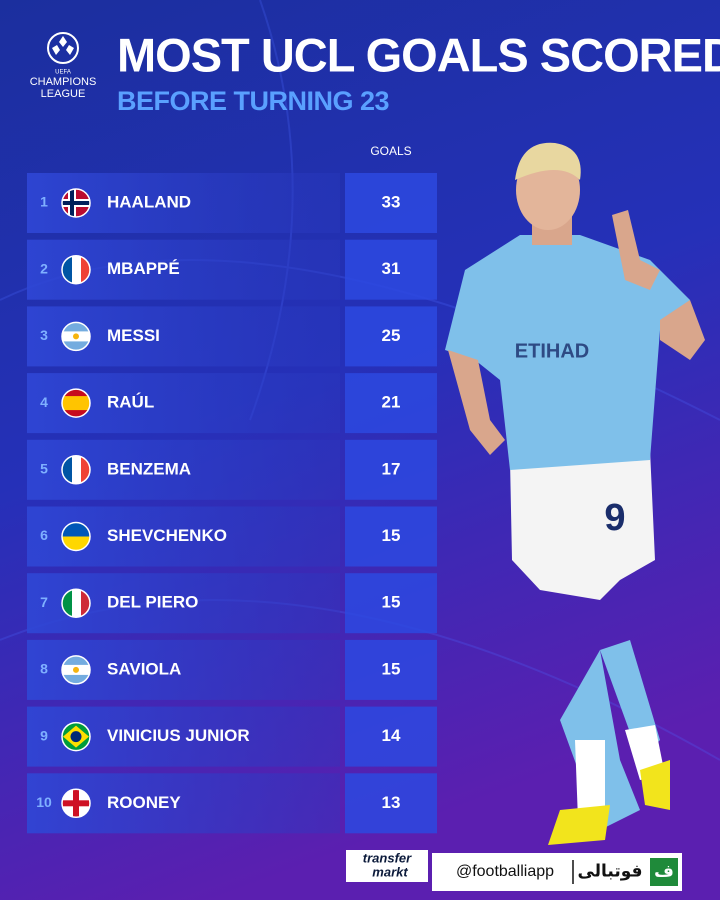 This screenshot has height=900, width=720. Describe the element at coordinates (44, 802) in the screenshot. I see `rank: 10` at that location.